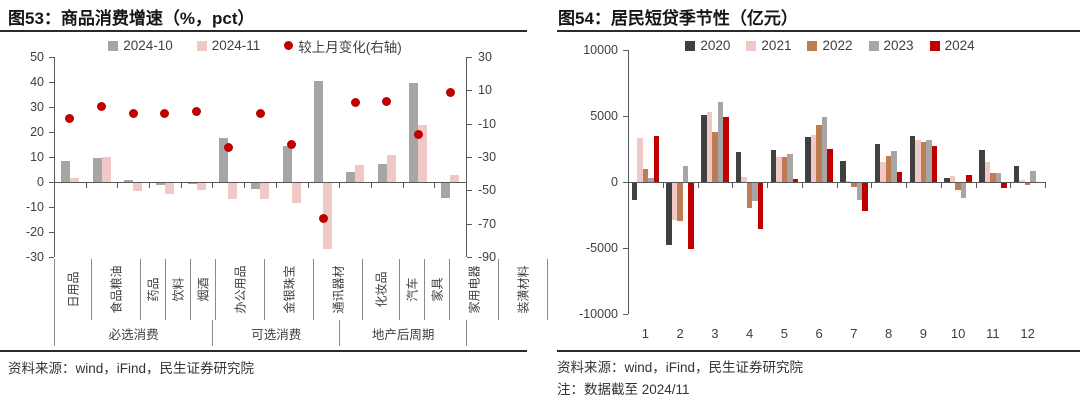 The height and width of the screenshot is (406, 1080). What do you see at coordinates (263, 351) in the screenshot?
I see `figure-53-bottom-rule` at bounding box center [263, 351].